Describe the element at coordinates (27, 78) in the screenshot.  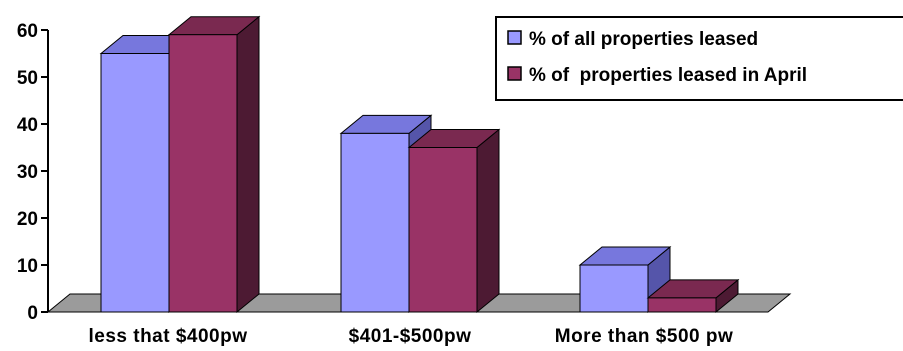
I see `y-tick-label: 50` at that location.